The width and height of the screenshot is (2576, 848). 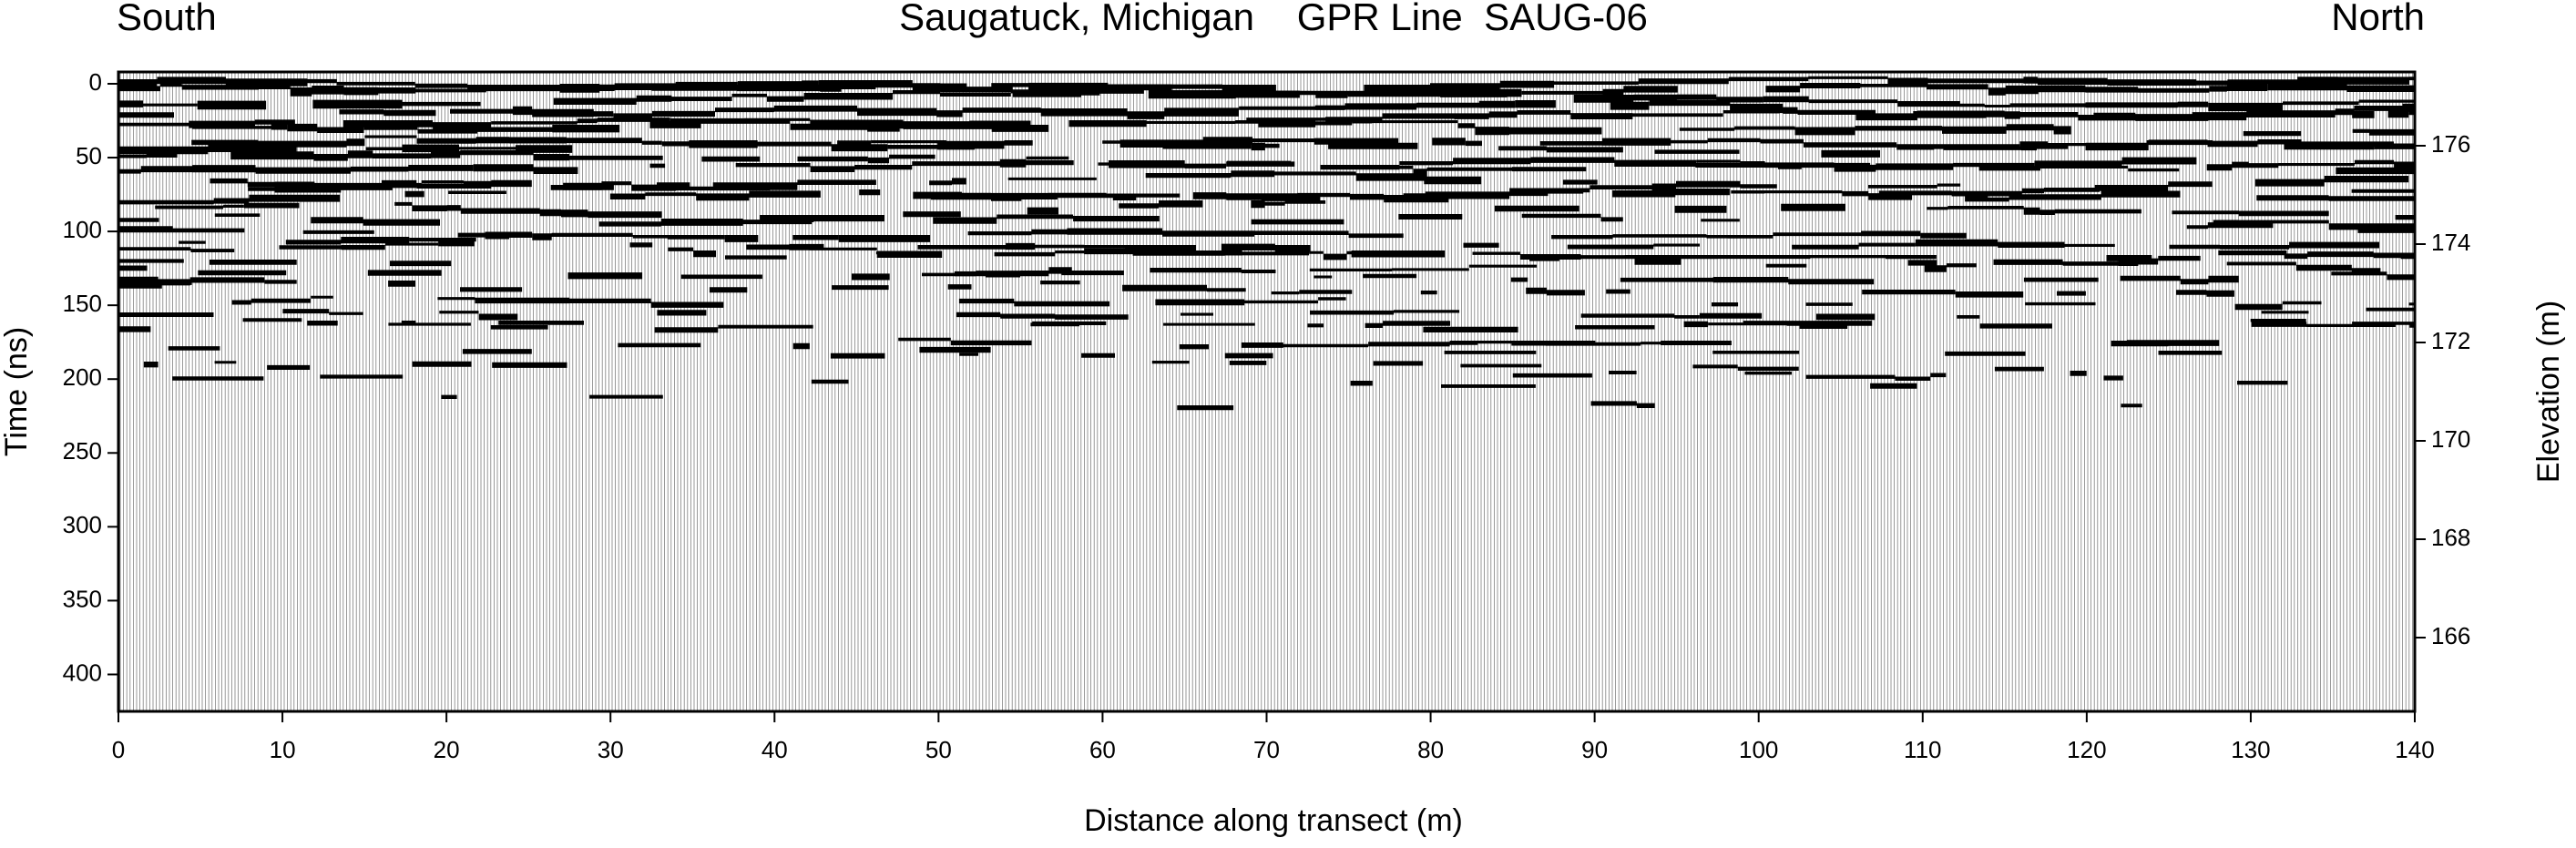 I want to click on x-tick-label: 140, so click(x=2414, y=749).